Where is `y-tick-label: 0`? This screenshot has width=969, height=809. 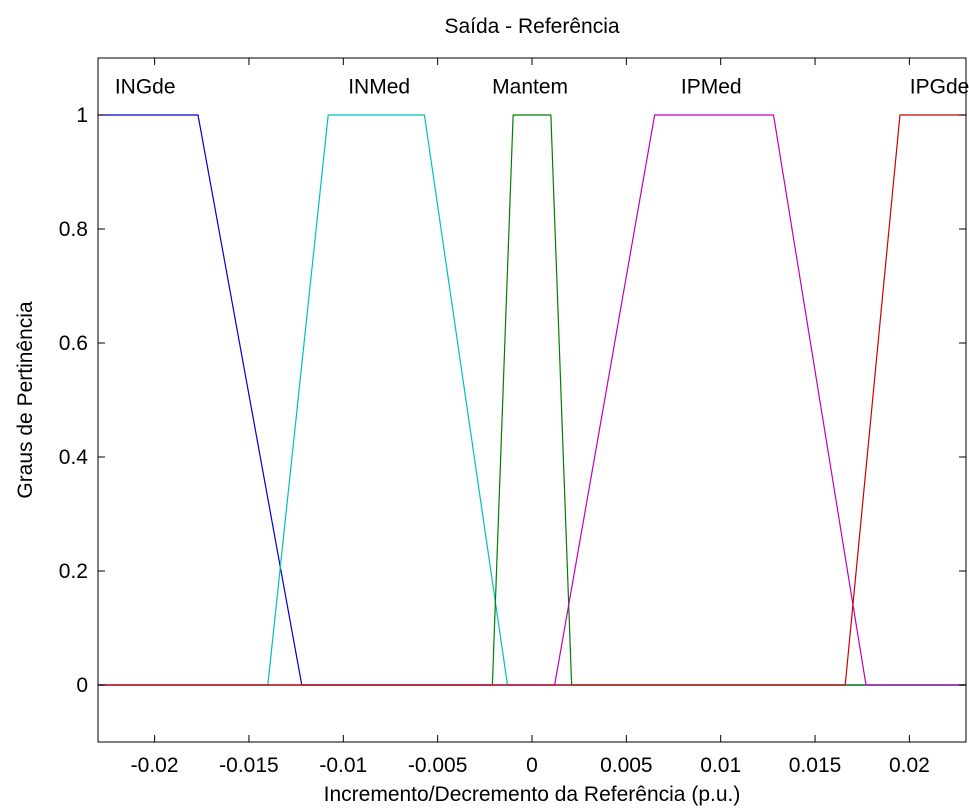
y-tick-label: 0 is located at coordinates (82, 685).